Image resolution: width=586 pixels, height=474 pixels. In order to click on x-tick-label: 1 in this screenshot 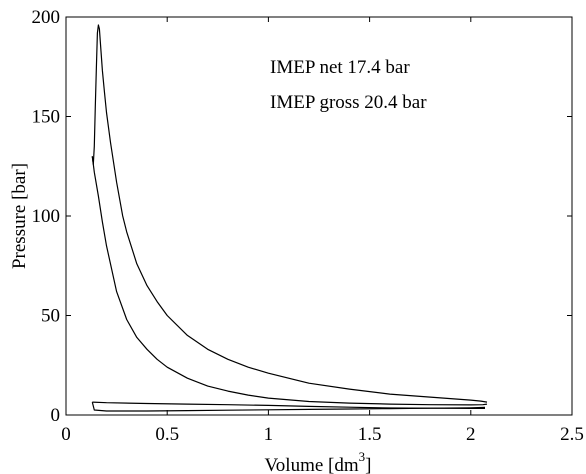, I will do `click(269, 434)`.